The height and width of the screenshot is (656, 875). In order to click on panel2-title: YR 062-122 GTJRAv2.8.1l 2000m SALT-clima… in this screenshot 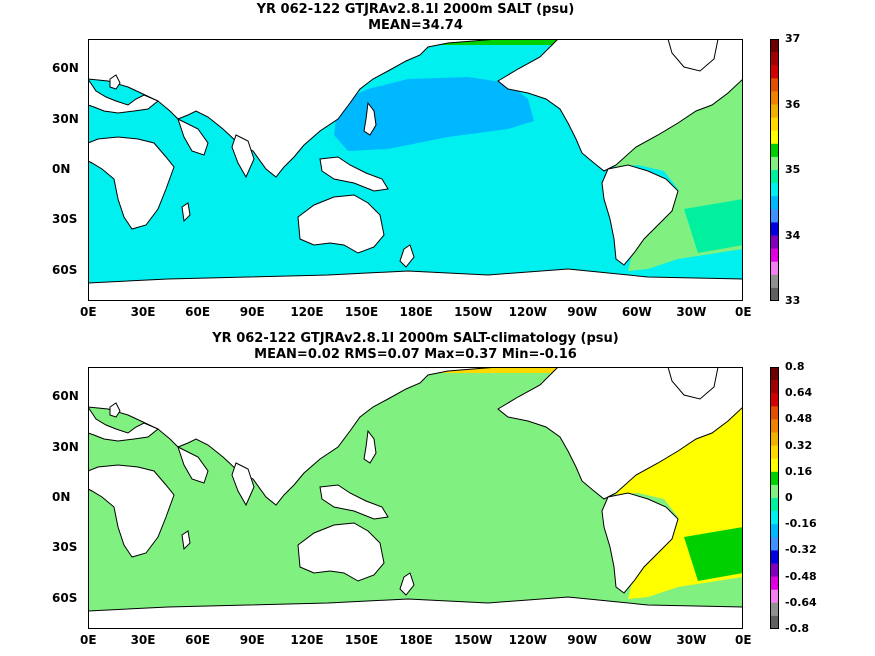, I will do `click(415, 338)`.